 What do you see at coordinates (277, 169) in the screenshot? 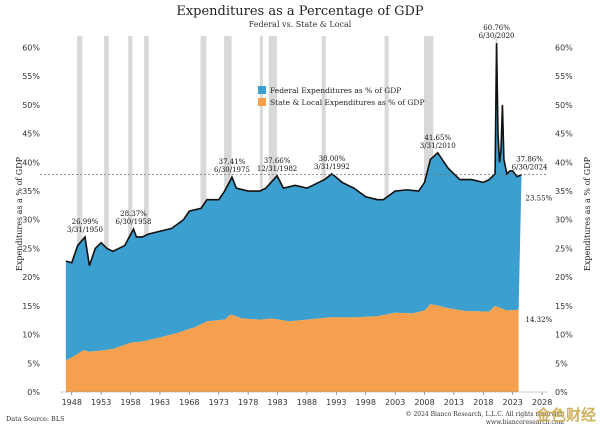
I see `annotation-date-3: 12/31/1982` at bounding box center [277, 169].